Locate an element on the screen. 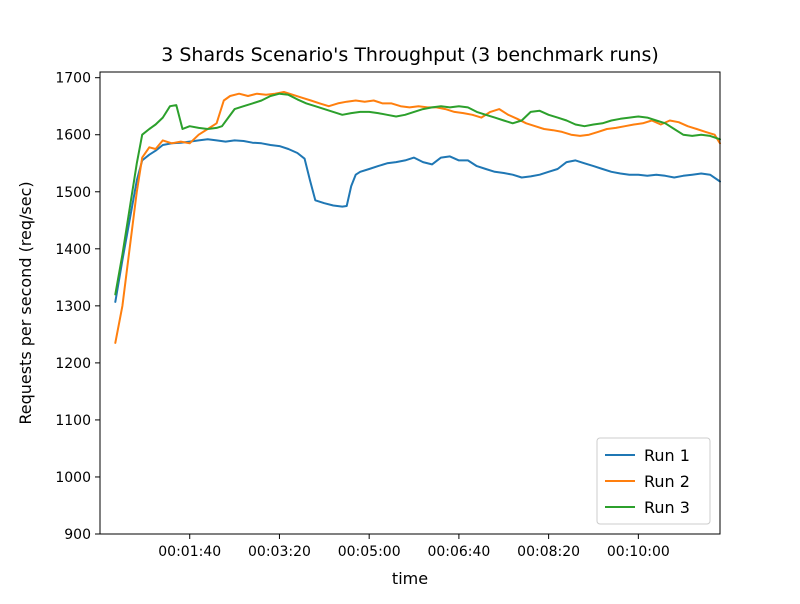  legend-label-run-2: Run 2 is located at coordinates (667, 481).